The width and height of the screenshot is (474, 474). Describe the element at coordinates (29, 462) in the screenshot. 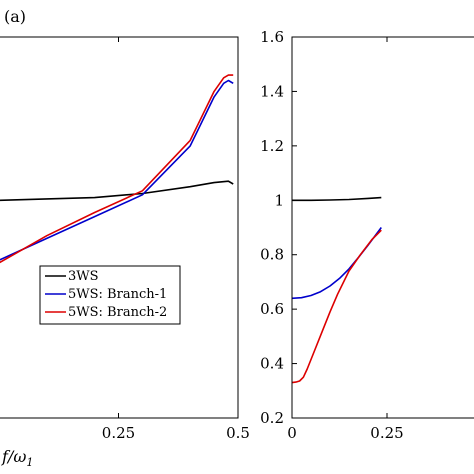

I see `xlabel-sub: 1` at that location.